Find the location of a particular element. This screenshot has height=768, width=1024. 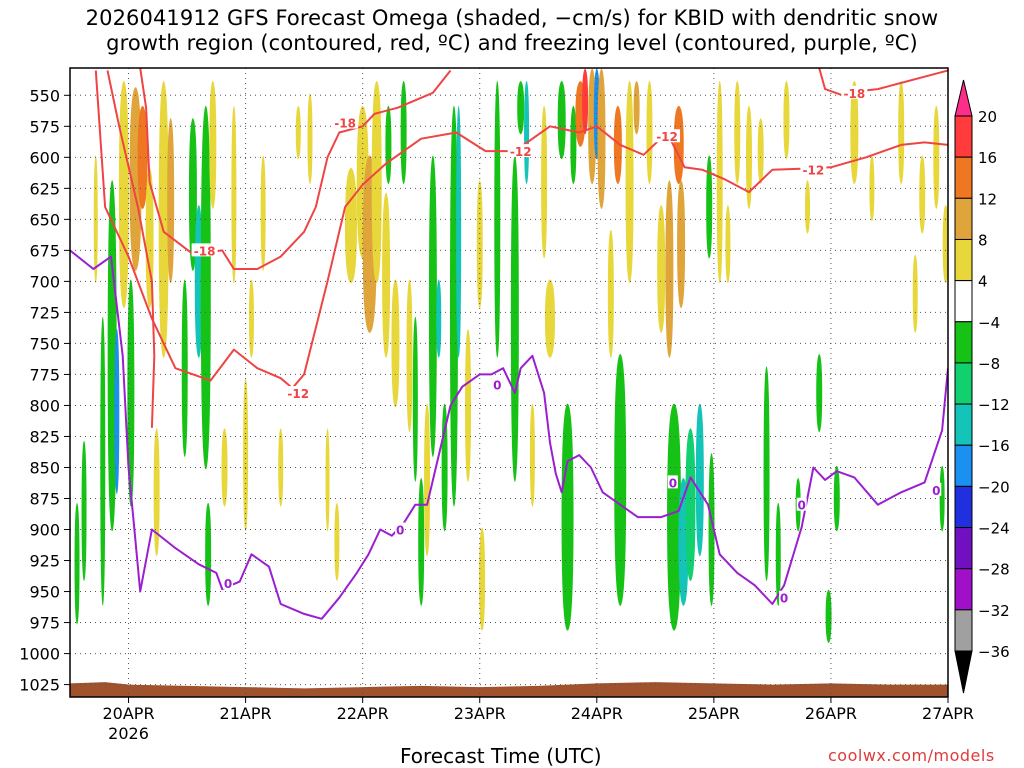

y-tick-label-550: 550 is located at coordinates (44, 95).